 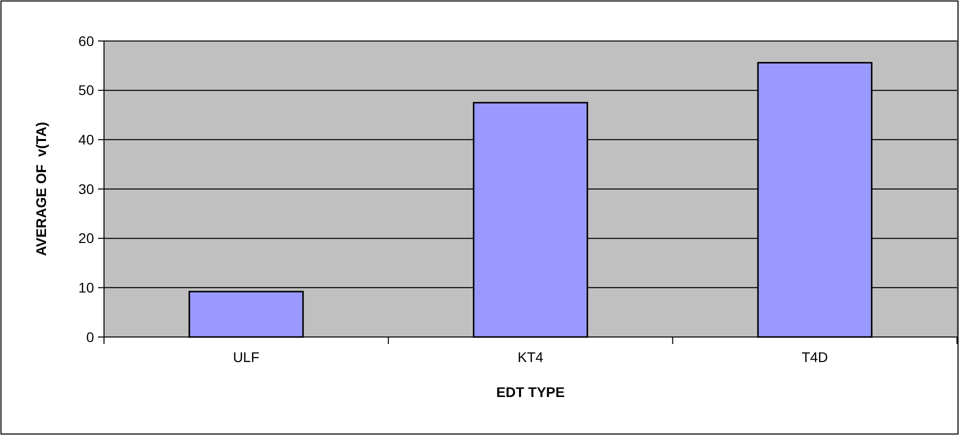 I want to click on x-tick-label: KT4, so click(x=531, y=357).